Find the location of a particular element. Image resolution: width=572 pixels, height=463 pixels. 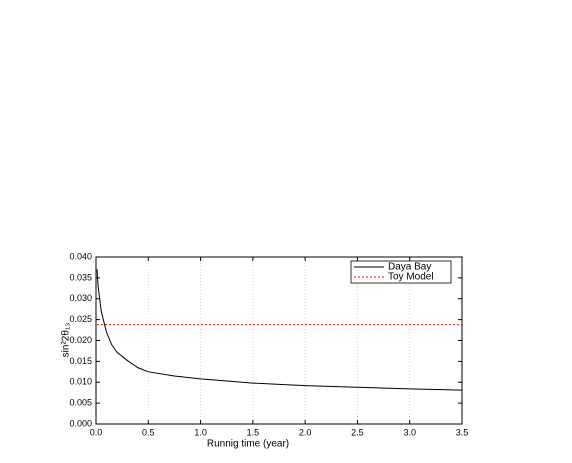

x-tick-label: 0.5 is located at coordinates (148, 432).